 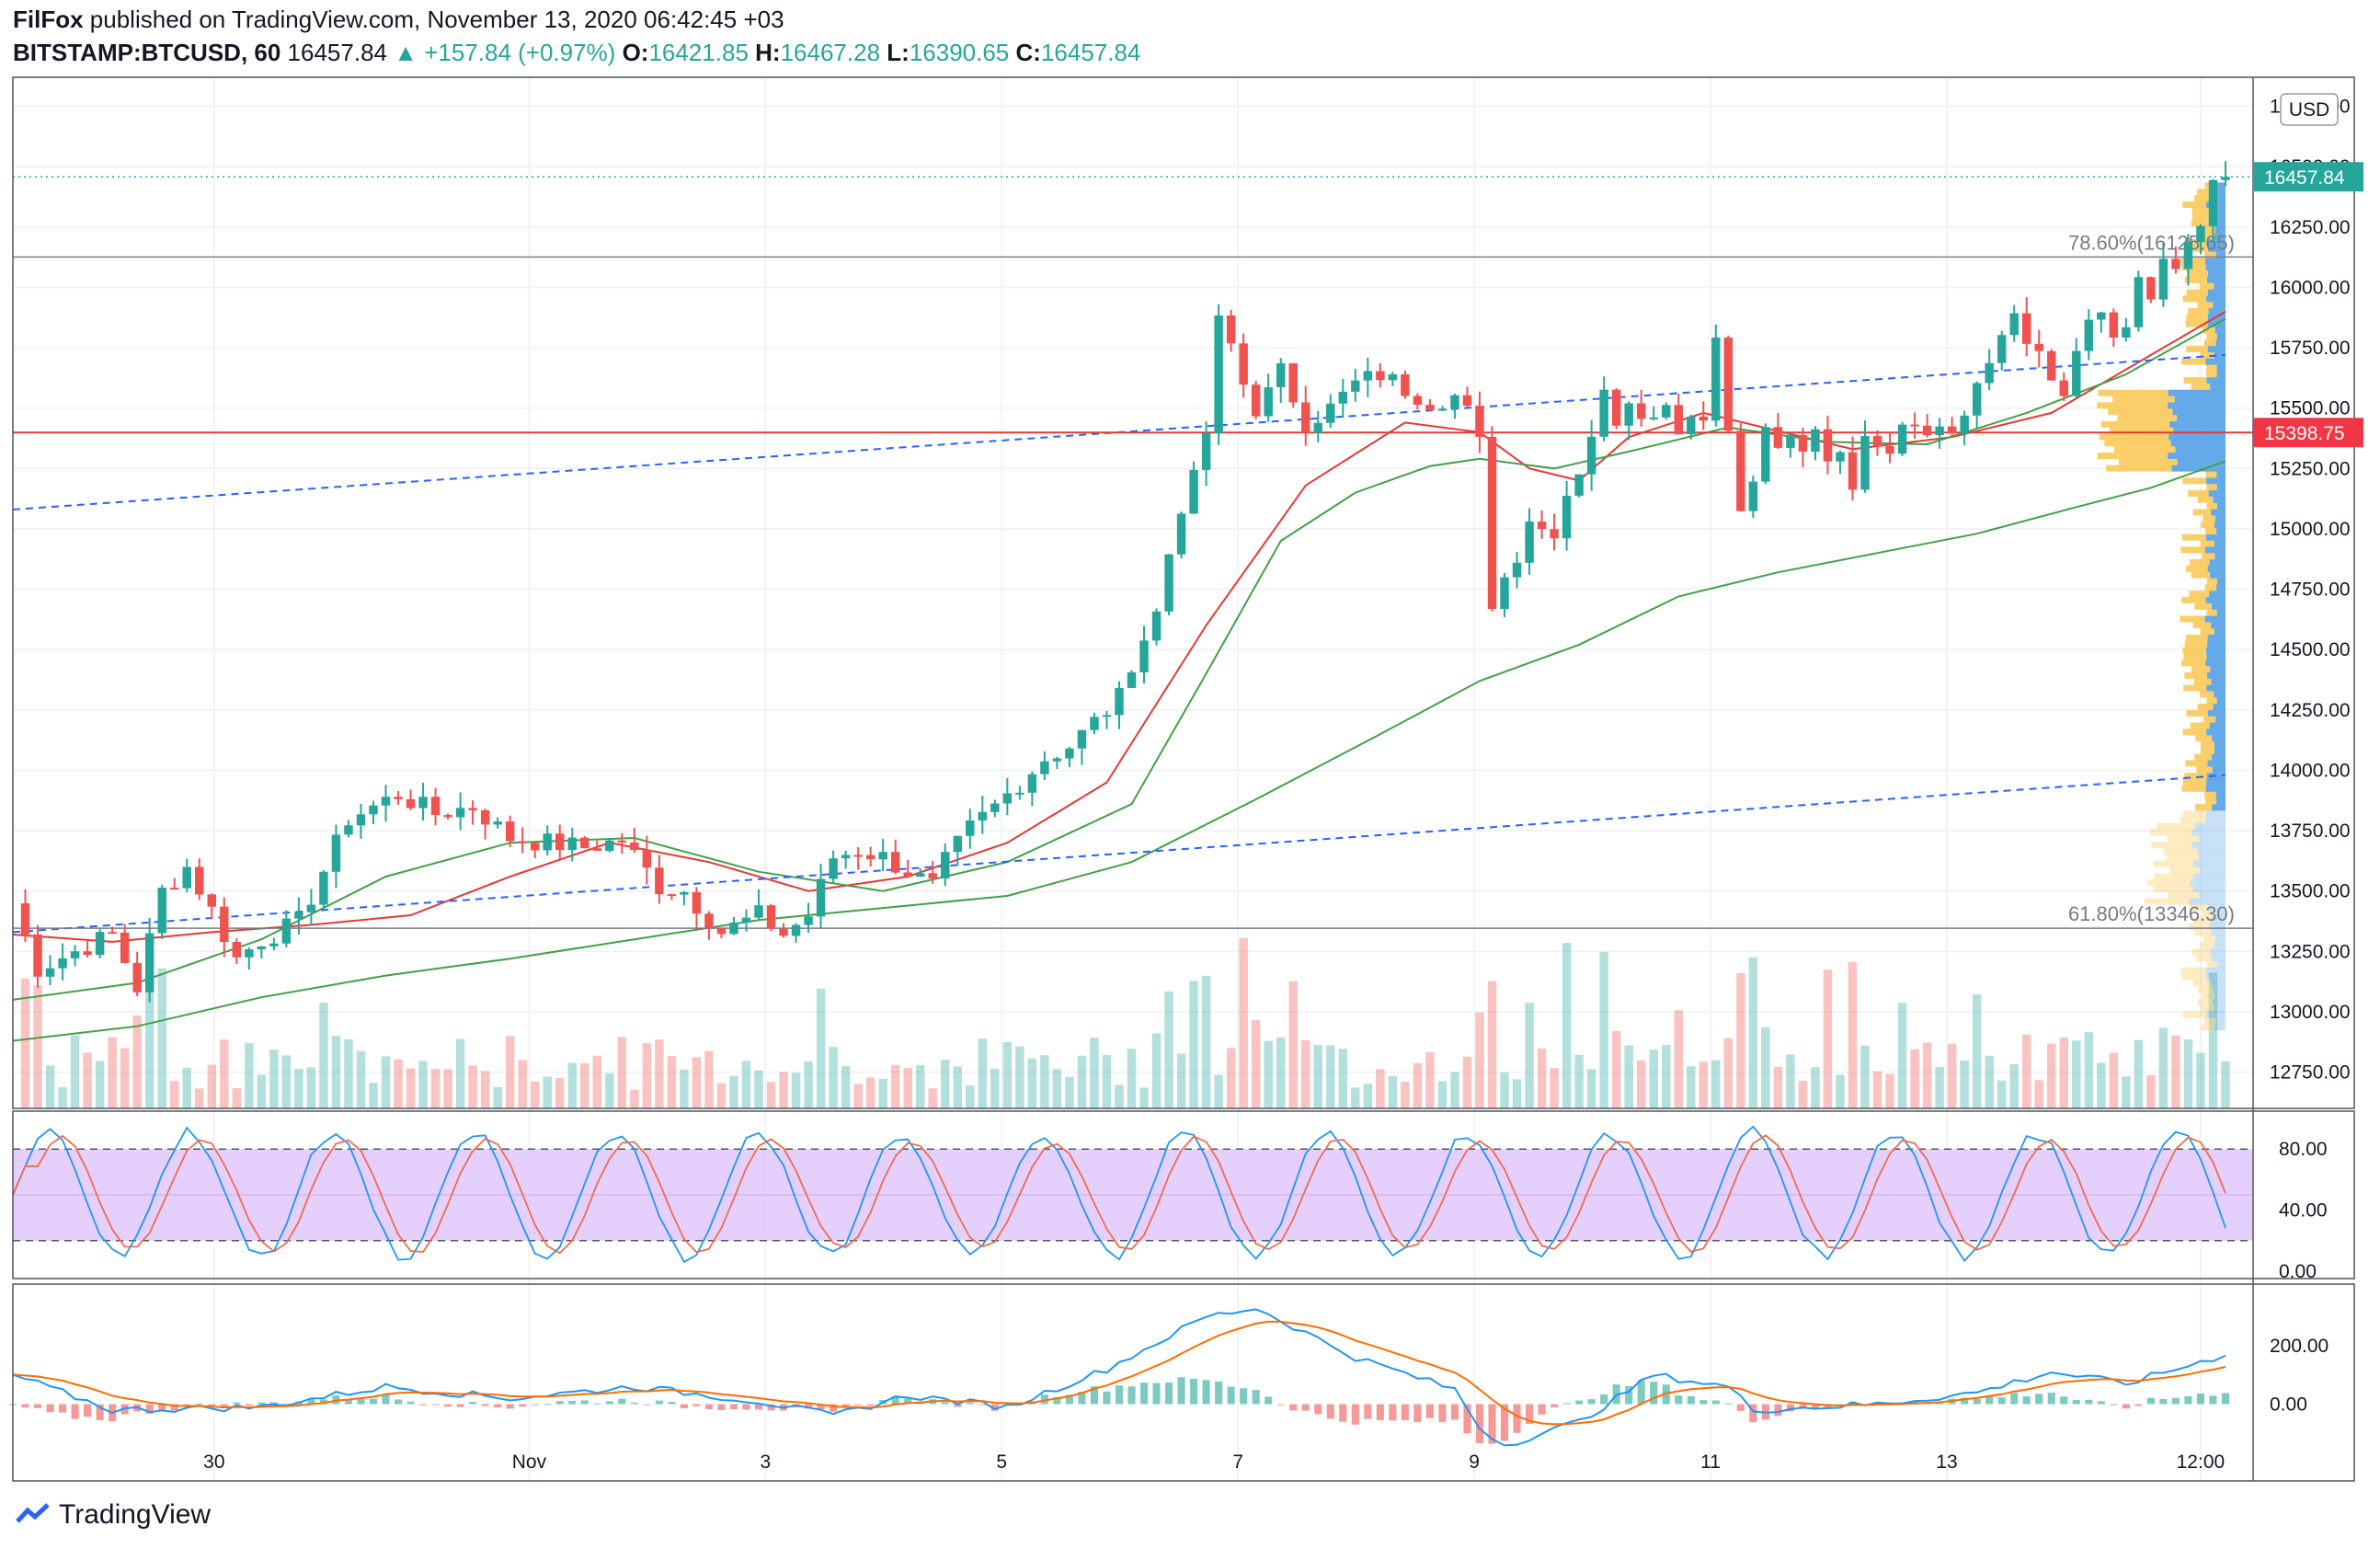 I want to click on volume-profile, so click(x=2161, y=606).